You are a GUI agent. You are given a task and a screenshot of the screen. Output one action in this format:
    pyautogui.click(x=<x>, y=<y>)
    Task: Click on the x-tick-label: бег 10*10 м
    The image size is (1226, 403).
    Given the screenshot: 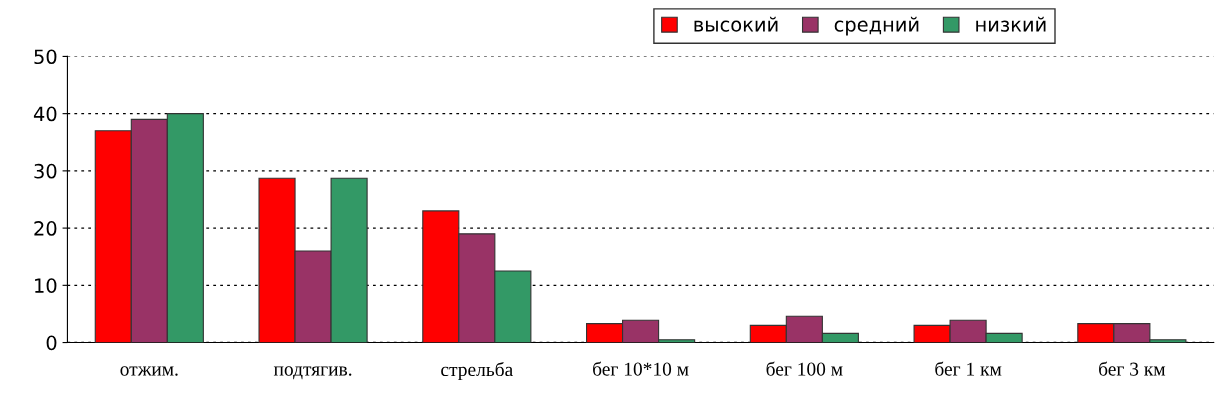 What is the action you would take?
    pyautogui.click(x=641, y=368)
    